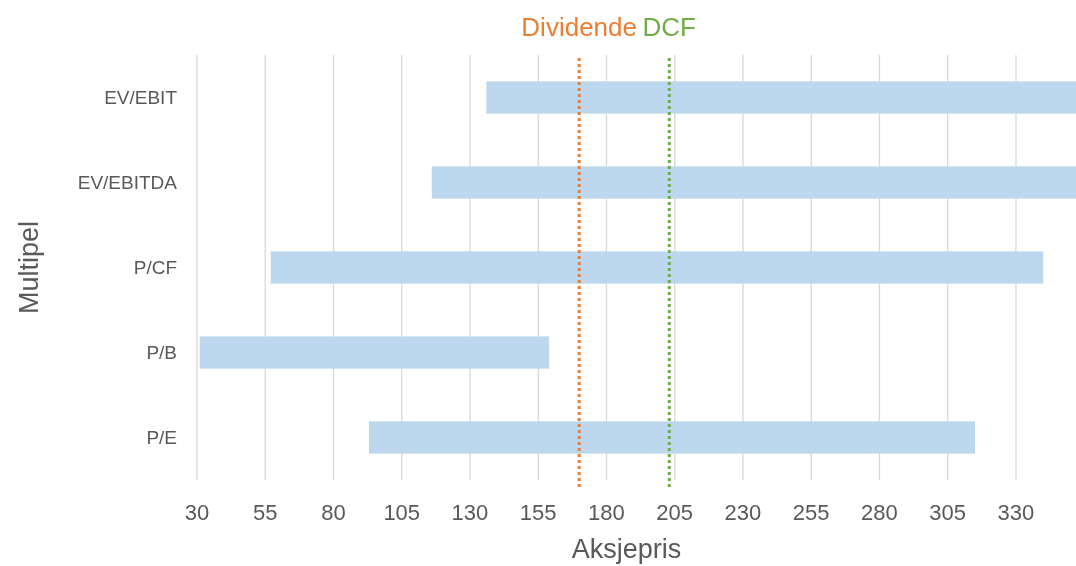 The image size is (1076, 566). Describe the element at coordinates (197, 512) in the screenshot. I see `x-tick-label: 30` at that location.